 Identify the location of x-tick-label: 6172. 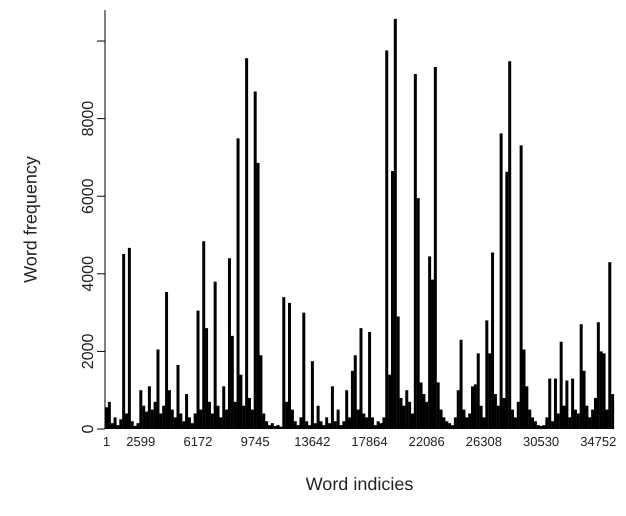
(197, 442).